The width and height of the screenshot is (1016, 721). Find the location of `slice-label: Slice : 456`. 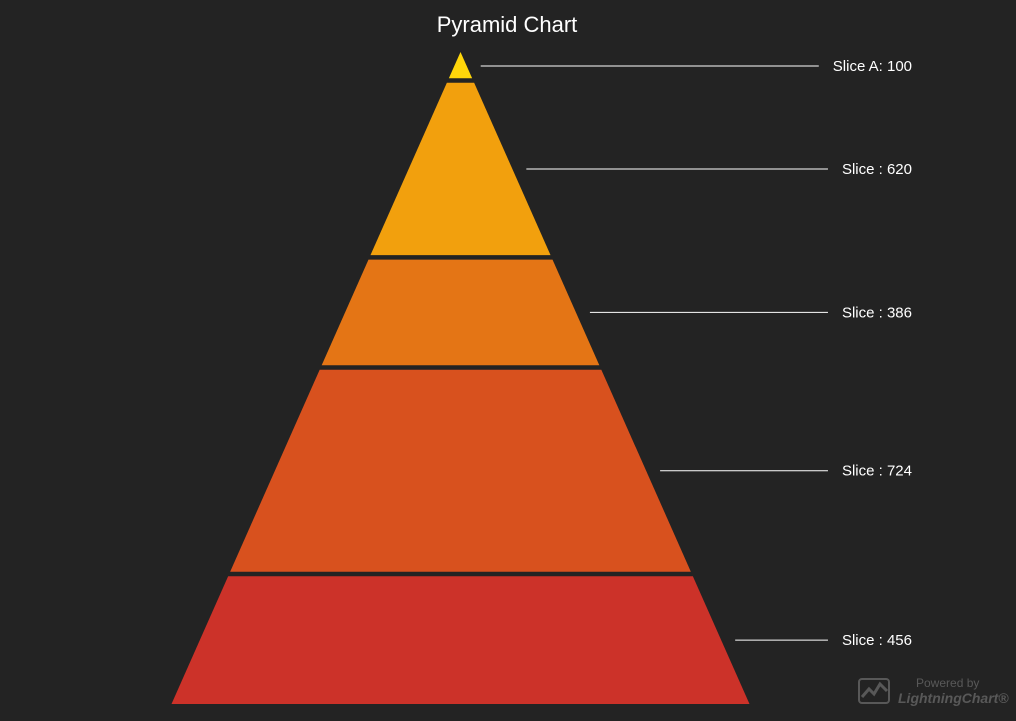

slice-label: Slice : 456 is located at coordinates (877, 640).